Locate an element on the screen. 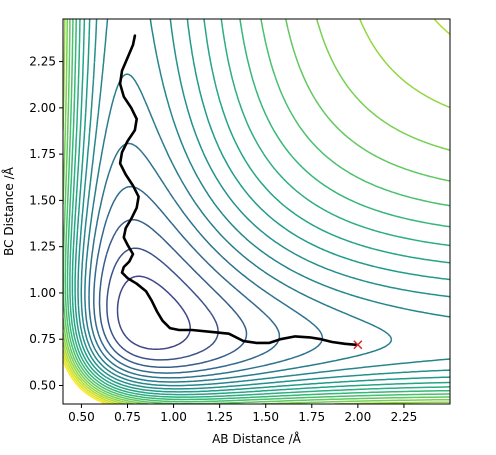 This screenshot has height=455, width=496. y-tick-label: 0.75 is located at coordinates (42, 339).